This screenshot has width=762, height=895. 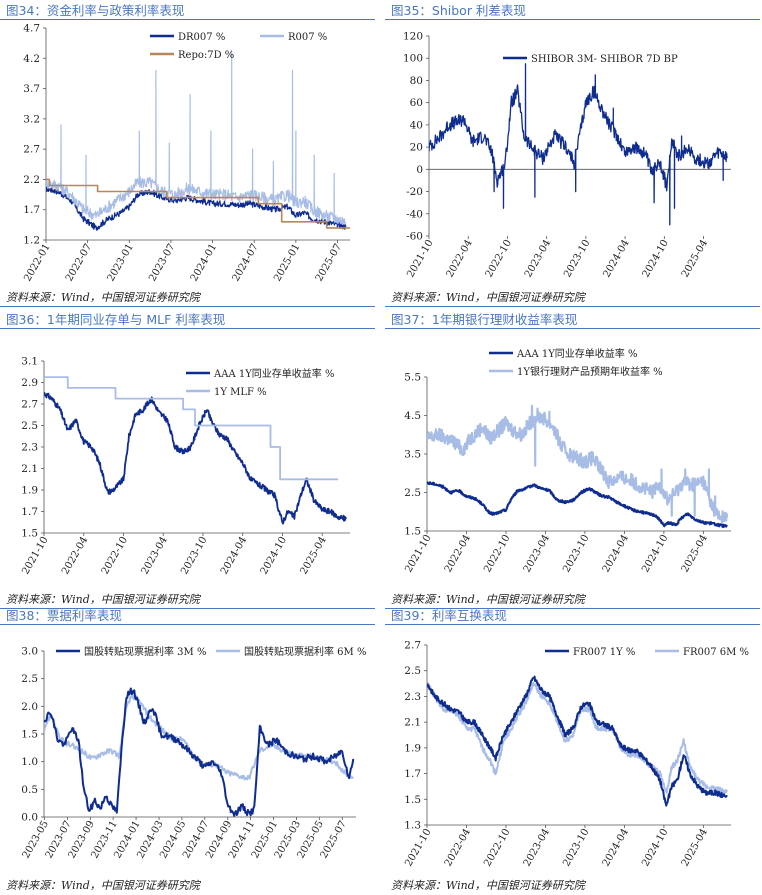 I want to click on x-tick-label: 2023-01, so click(x=121, y=262).